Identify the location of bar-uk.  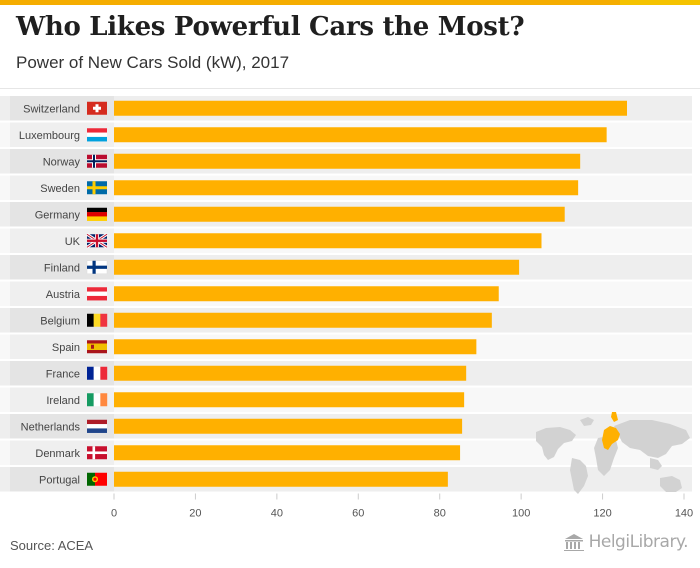
(328, 241).